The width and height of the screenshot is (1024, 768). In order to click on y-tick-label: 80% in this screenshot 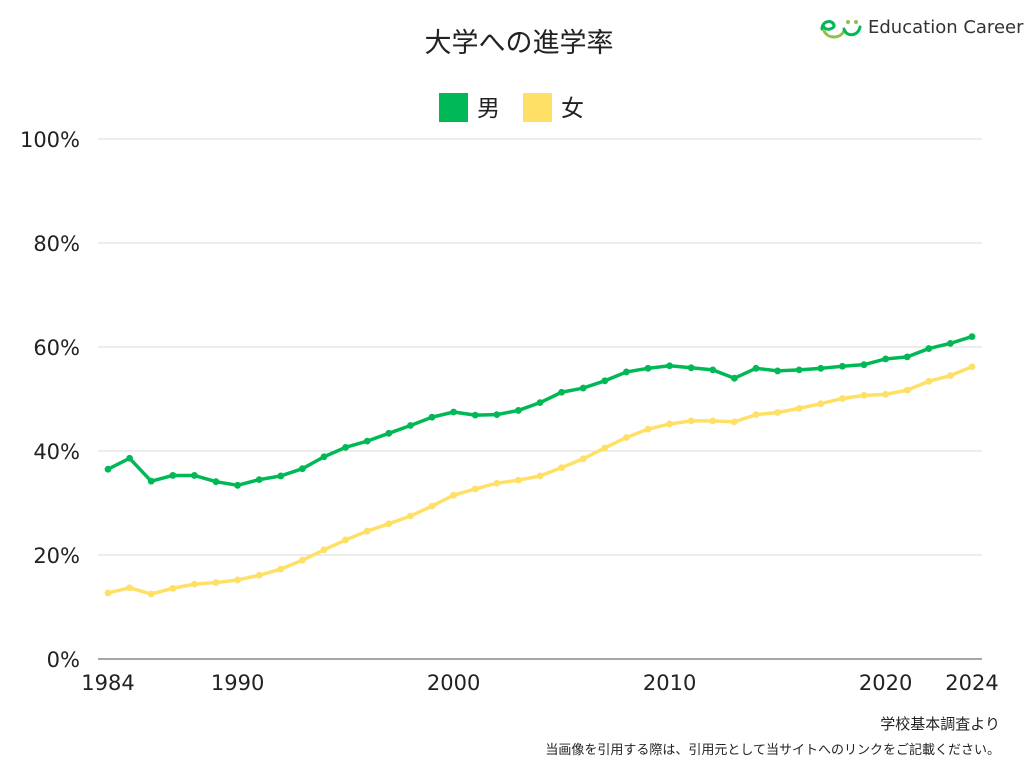, I will do `click(56, 244)`.